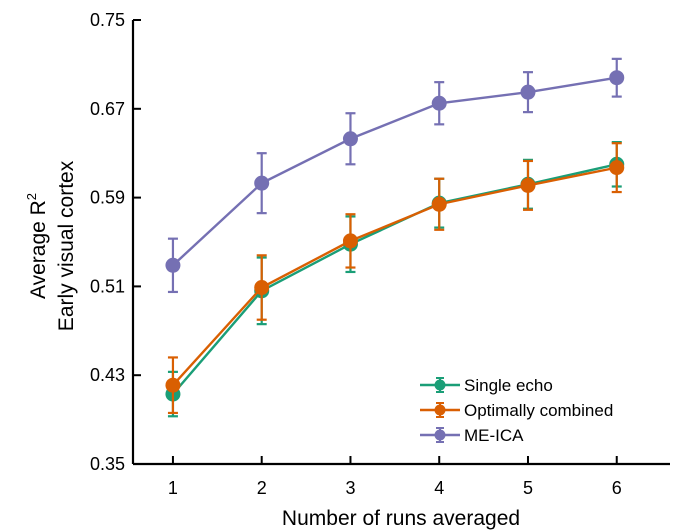  I want to click on legend-label: Optimally combined, so click(538, 410).